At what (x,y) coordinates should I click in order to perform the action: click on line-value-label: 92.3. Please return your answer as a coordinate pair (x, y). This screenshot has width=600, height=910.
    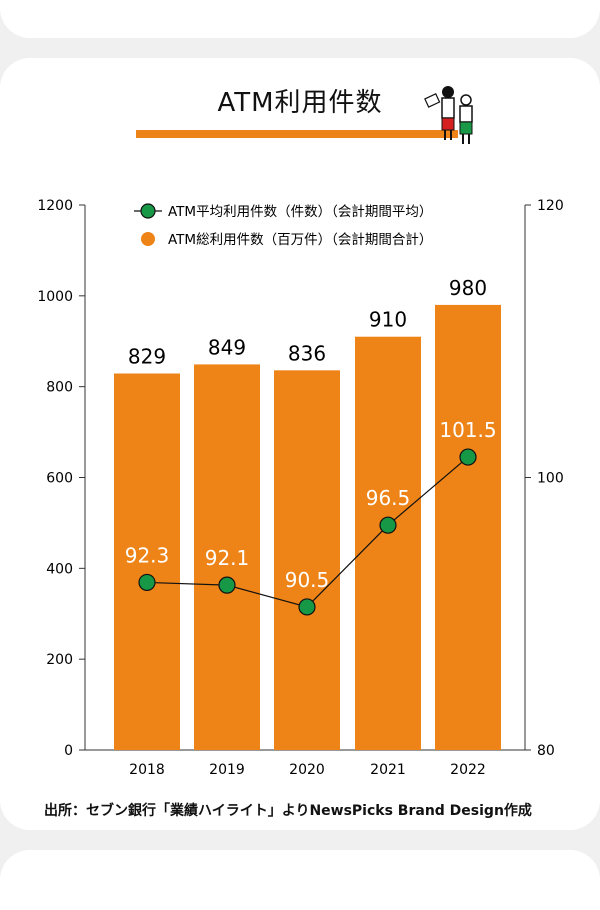
    Looking at the image, I should click on (147, 555).